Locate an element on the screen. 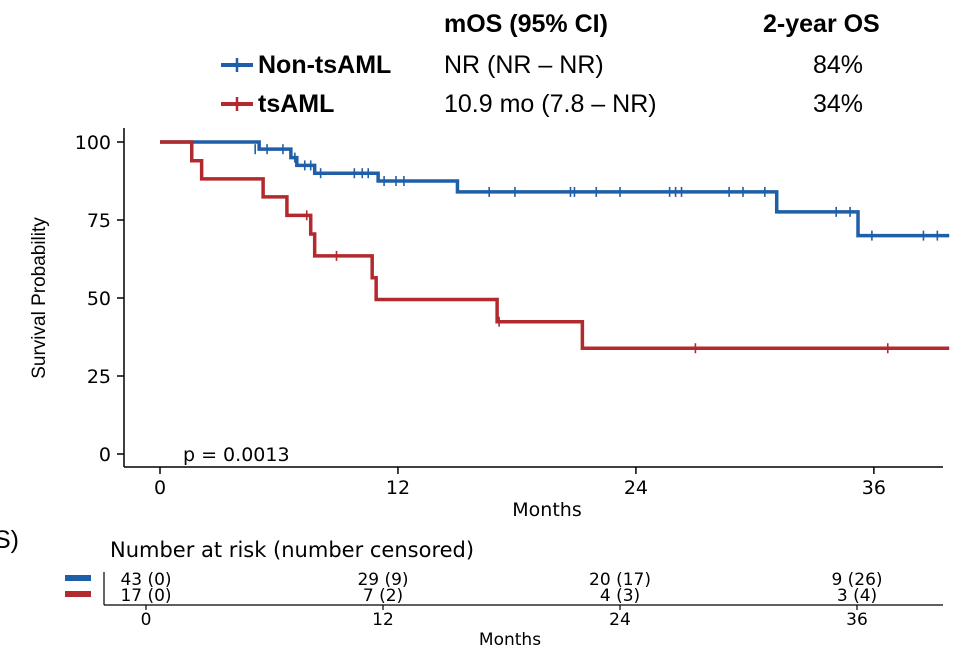 The height and width of the screenshot is (651, 958). risk-value-non-tsaml: 9 (26) is located at coordinates (856, 580).